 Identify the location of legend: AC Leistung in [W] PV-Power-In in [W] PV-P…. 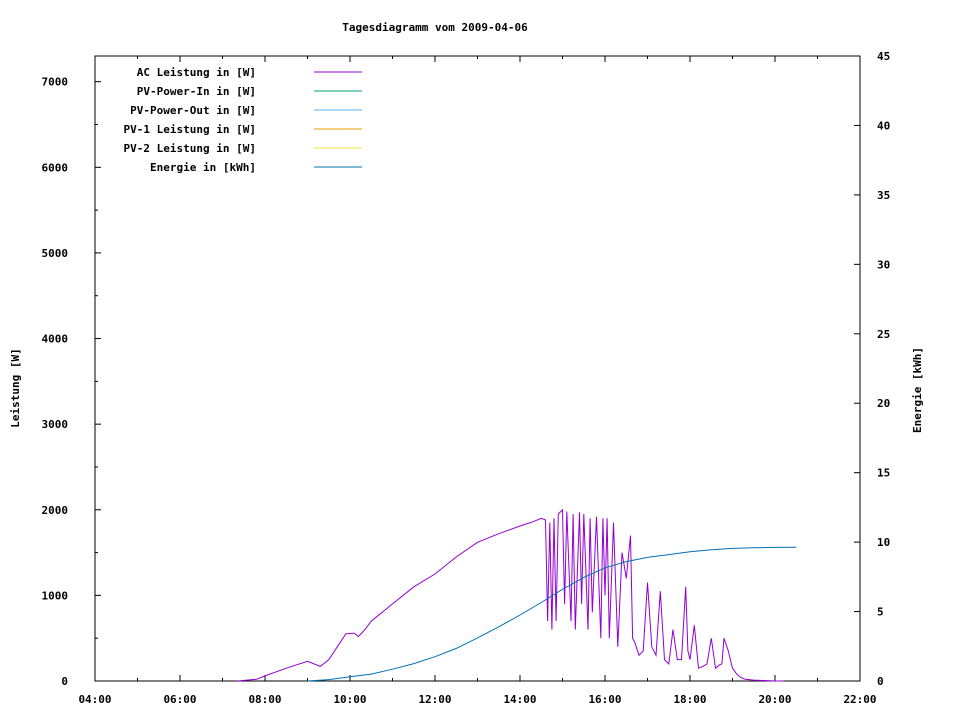
(243, 120).